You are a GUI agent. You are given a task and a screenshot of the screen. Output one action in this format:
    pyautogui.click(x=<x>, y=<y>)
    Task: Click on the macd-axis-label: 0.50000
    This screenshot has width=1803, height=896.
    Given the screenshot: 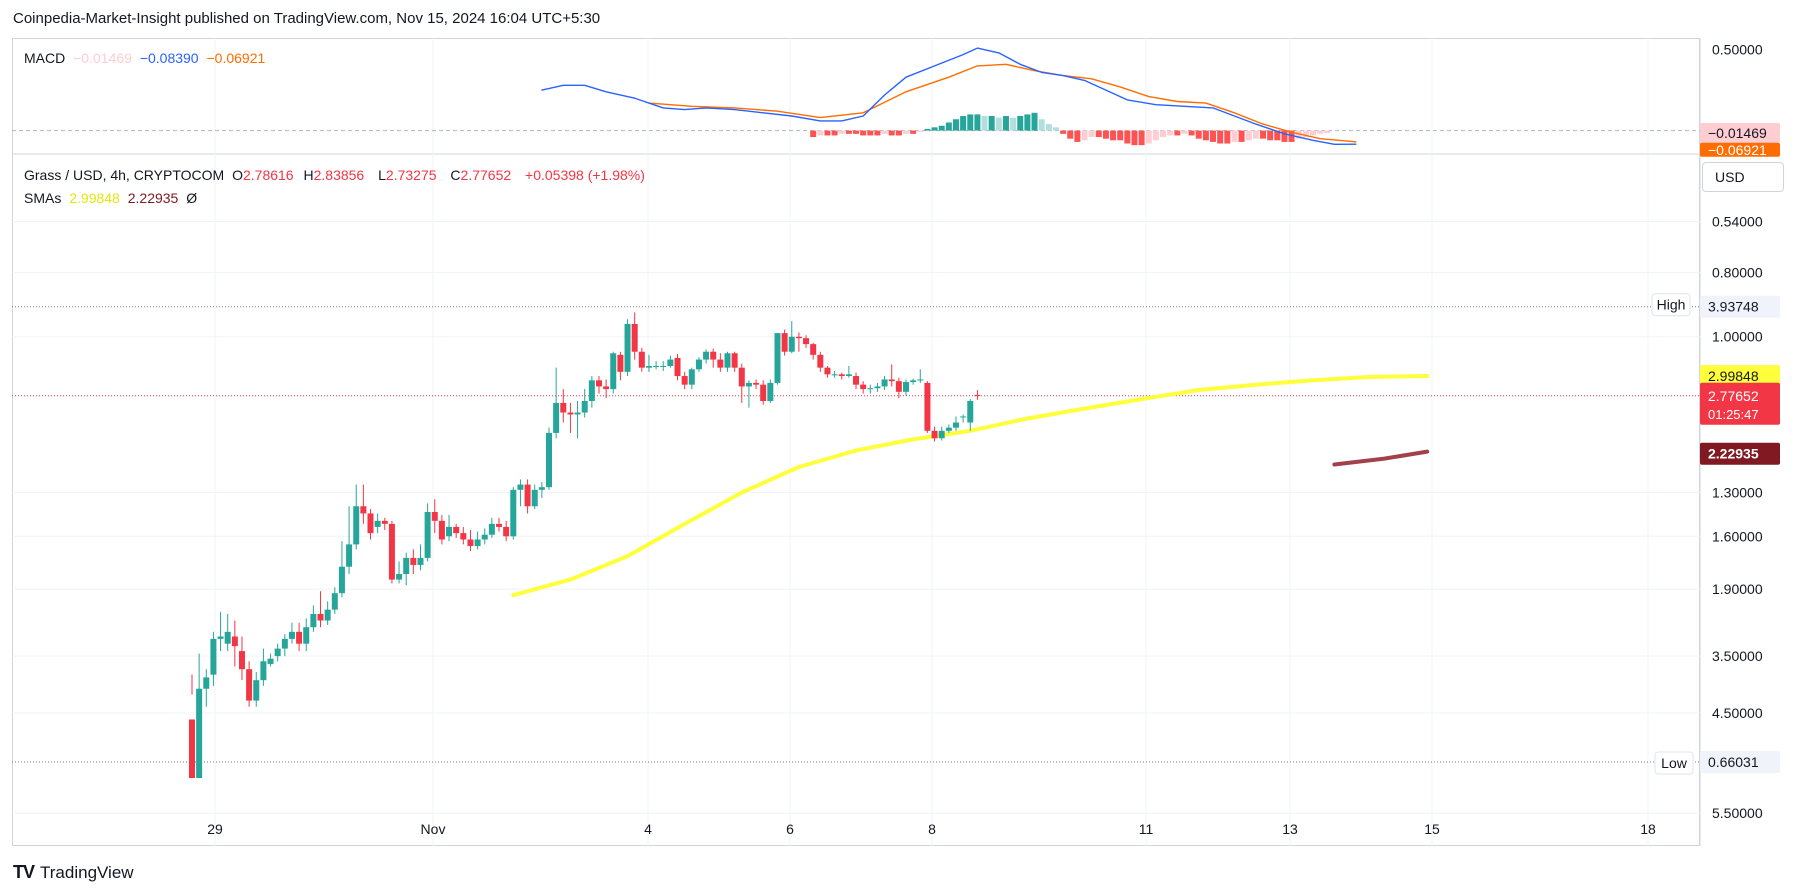 What is the action you would take?
    pyautogui.click(x=1737, y=50)
    